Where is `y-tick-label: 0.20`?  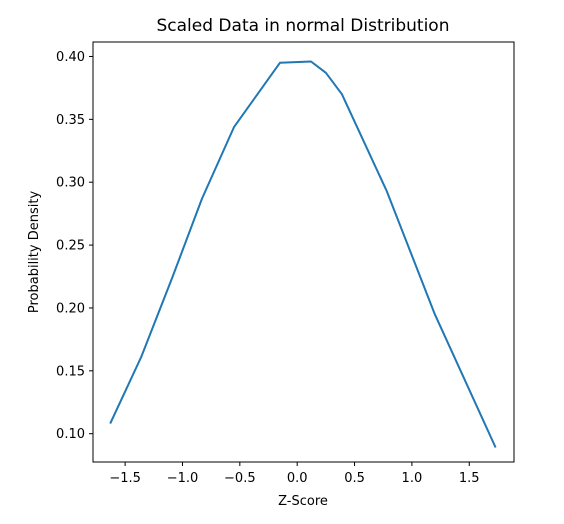
y-tick-label: 0.20 is located at coordinates (70, 308).